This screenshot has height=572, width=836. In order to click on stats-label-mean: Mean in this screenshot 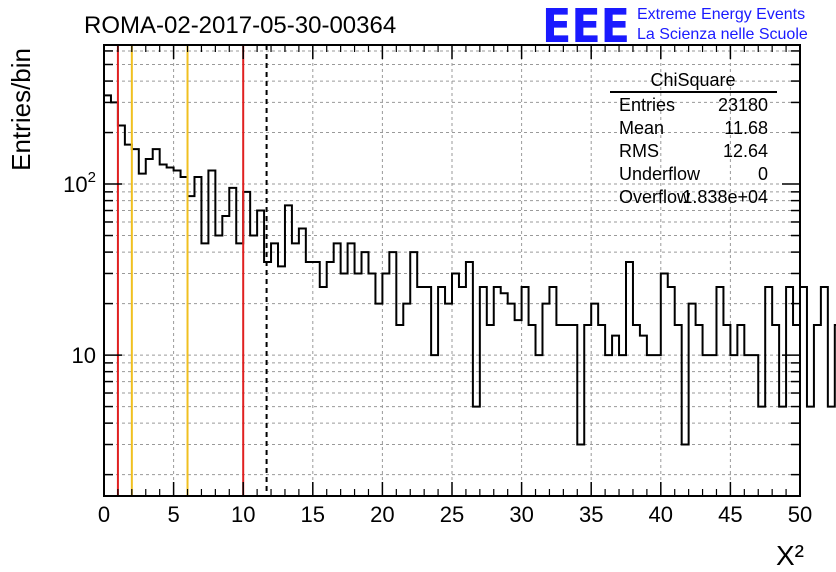, I will do `click(641, 128)`.